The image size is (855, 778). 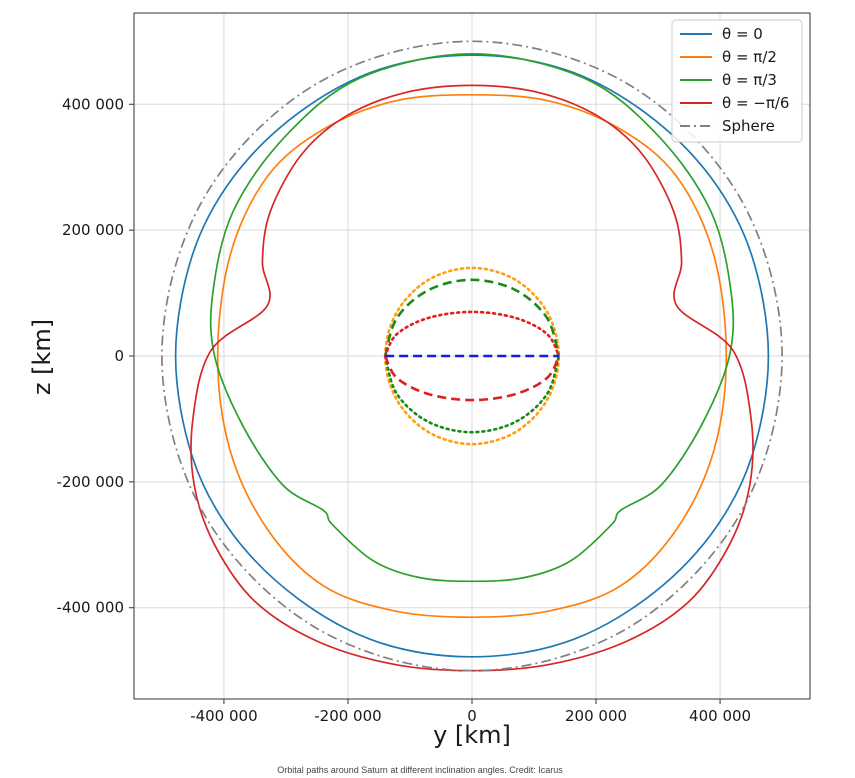 I want to click on legend-box, so click(x=737, y=81).